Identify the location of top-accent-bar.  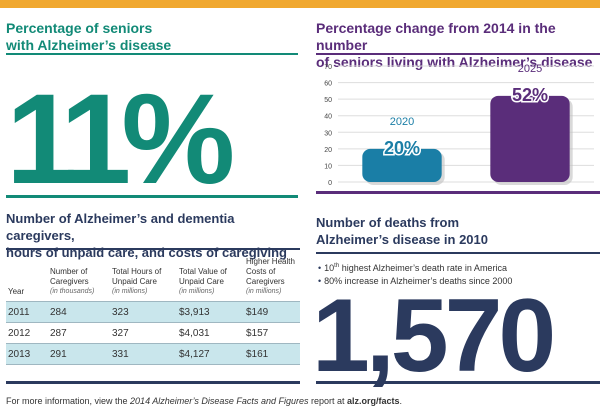
(300, 4).